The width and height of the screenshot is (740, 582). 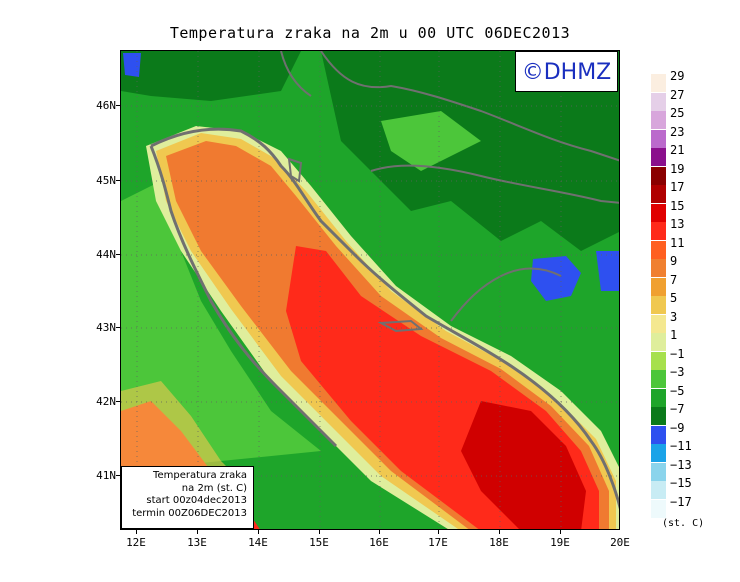 What do you see at coordinates (677, 76) in the screenshot?
I see `legend-label: 29` at bounding box center [677, 76].